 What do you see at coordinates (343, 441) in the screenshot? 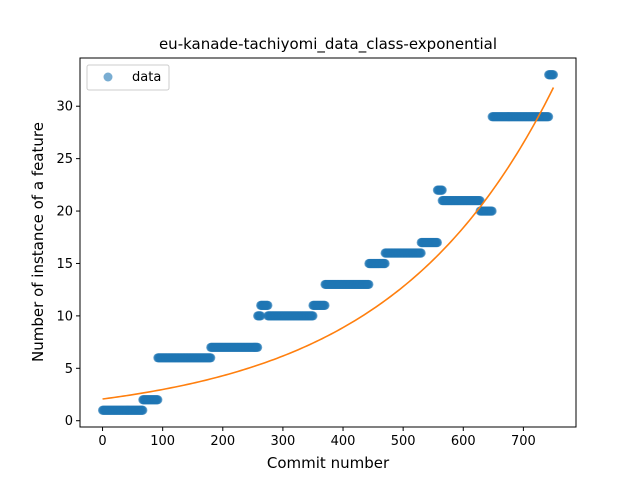
I see `x-tick-label: 400` at bounding box center [343, 441].